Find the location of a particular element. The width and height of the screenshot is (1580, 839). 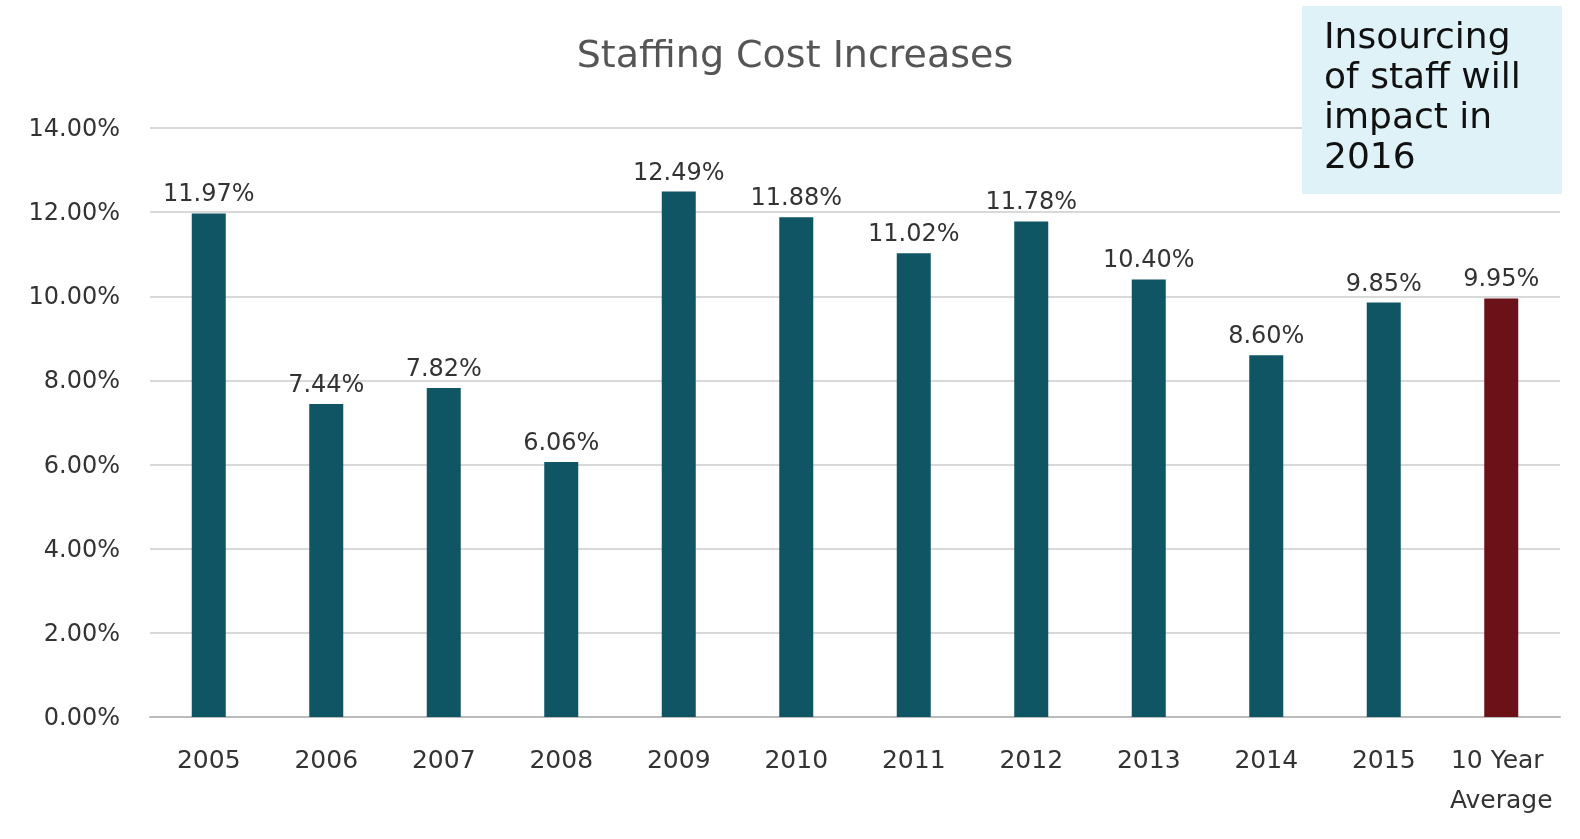

y-tick-label: 6.00% is located at coordinates (81, 464).